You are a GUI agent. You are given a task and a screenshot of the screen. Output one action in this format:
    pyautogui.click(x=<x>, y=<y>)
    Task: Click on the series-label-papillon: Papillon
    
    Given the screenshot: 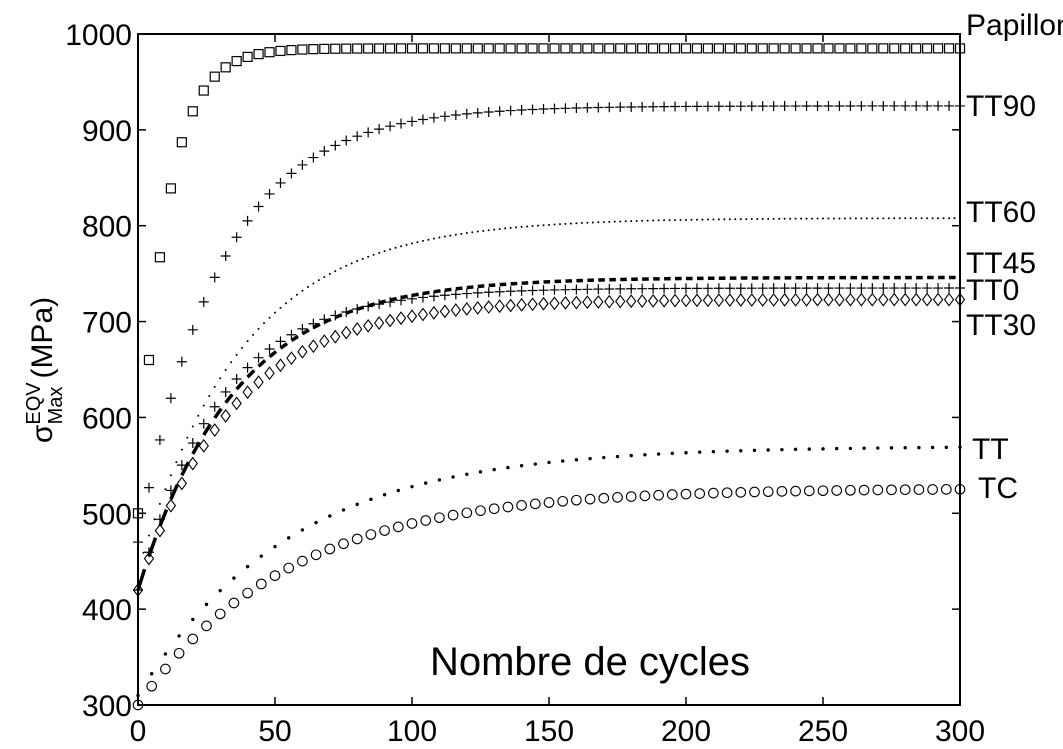 What is the action you would take?
    pyautogui.click(x=1014, y=25)
    